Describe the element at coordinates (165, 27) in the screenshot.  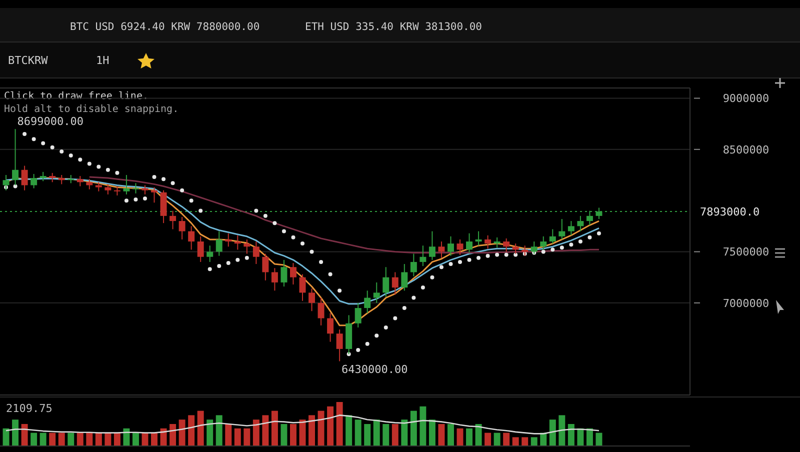
I see `text: BTC USD 6924.40 KRW 7880000.00` at that location.